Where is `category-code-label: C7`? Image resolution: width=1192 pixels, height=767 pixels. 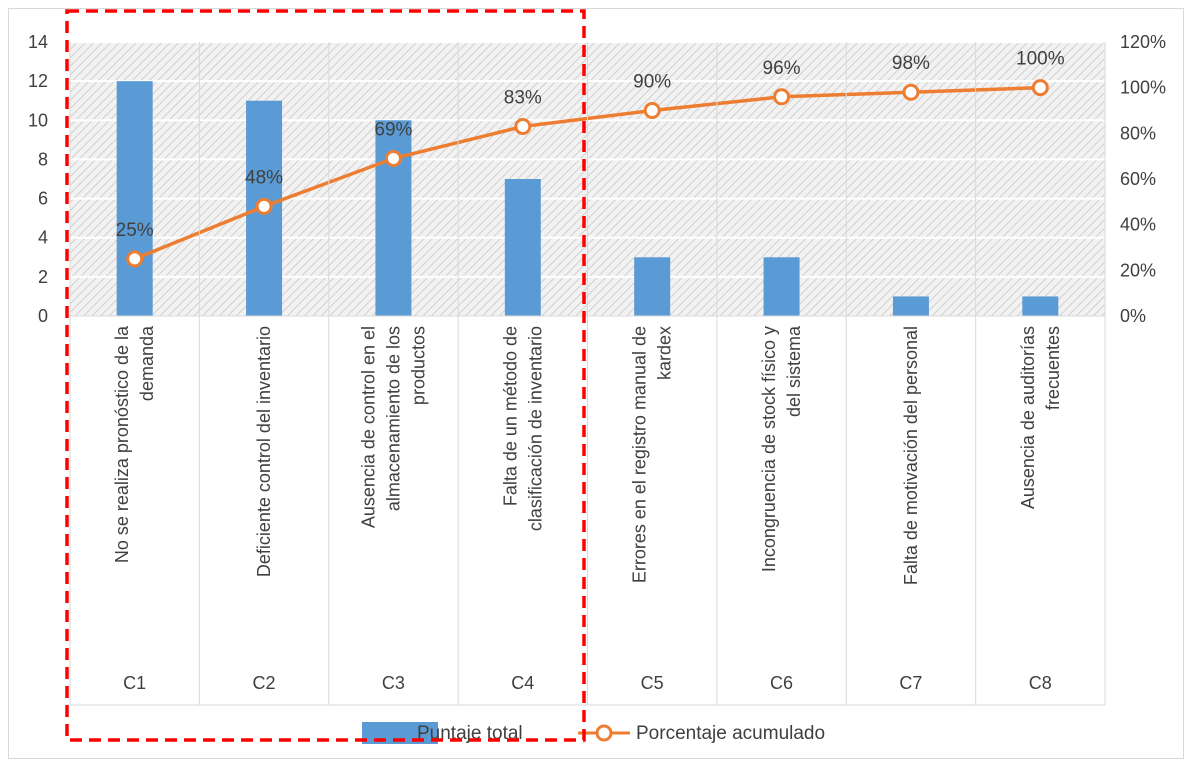 category-code-label: C7 is located at coordinates (910, 683).